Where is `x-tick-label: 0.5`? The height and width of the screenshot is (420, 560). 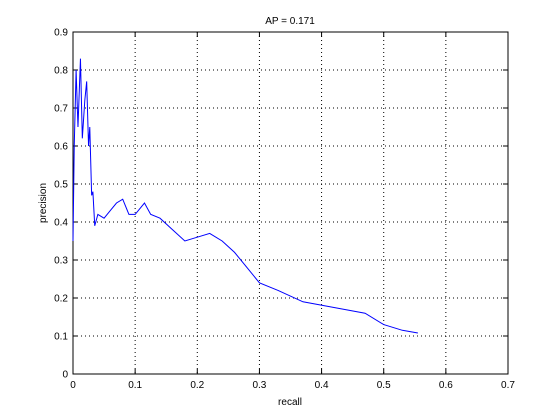 x-tick-label: 0.5 is located at coordinates (384, 385).